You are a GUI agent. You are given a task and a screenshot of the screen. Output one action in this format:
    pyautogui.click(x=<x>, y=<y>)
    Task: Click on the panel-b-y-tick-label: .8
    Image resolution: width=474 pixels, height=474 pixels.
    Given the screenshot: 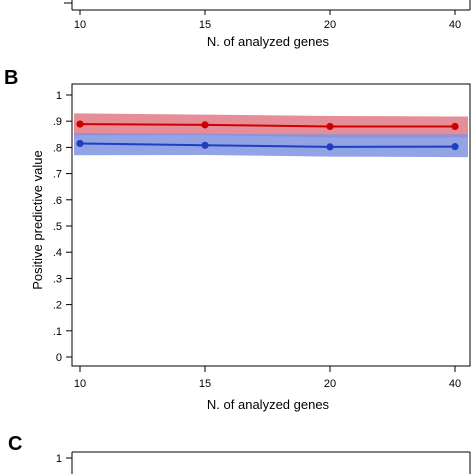 What is the action you would take?
    pyautogui.click(x=57, y=148)
    